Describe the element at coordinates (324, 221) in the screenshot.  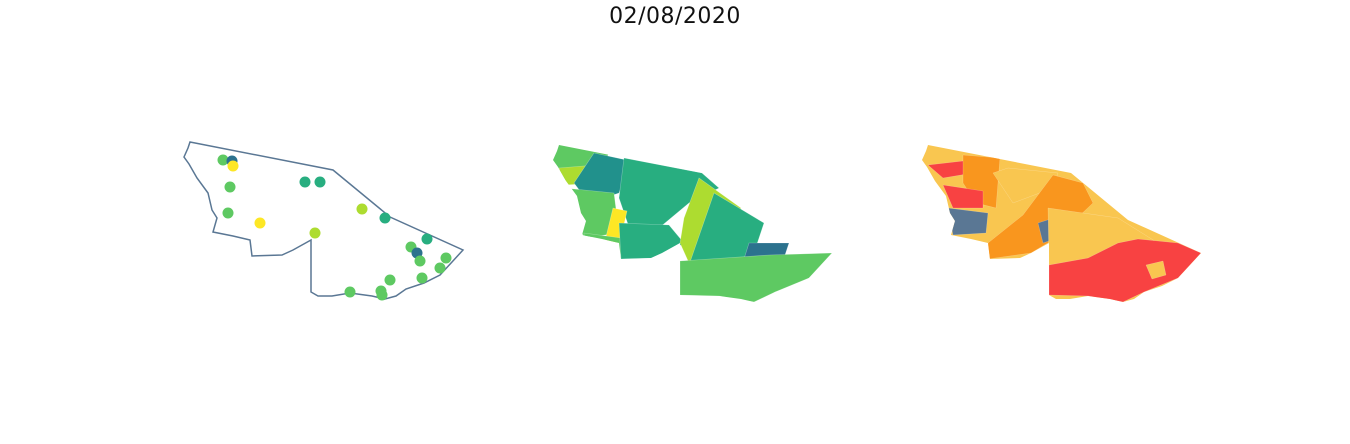
I see `point-map-panel` at that location.